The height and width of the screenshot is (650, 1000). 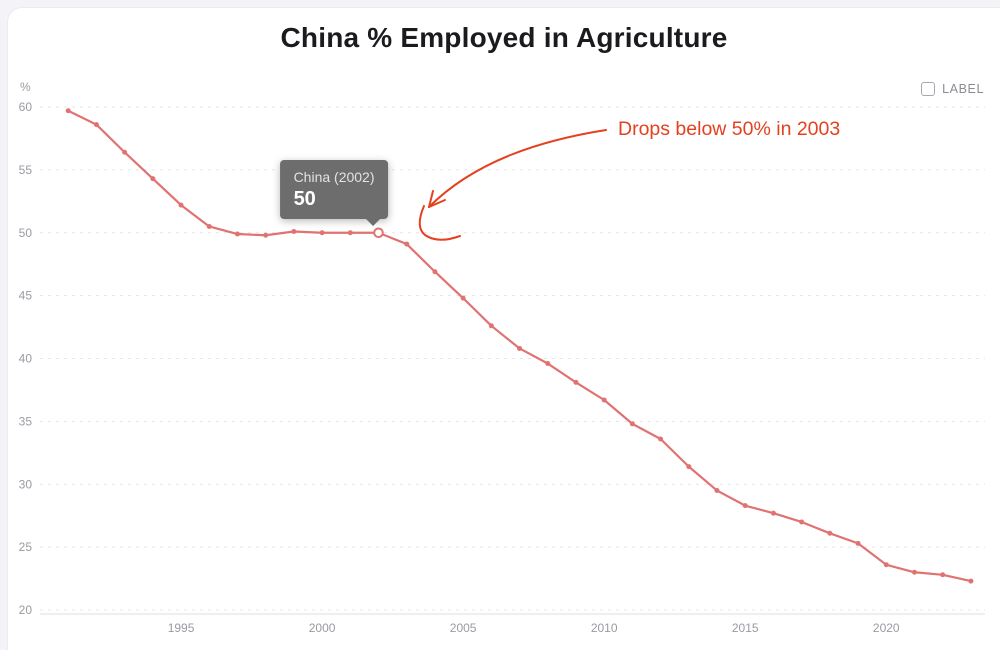 I want to click on y-tick-label: 30, so click(x=26, y=484).